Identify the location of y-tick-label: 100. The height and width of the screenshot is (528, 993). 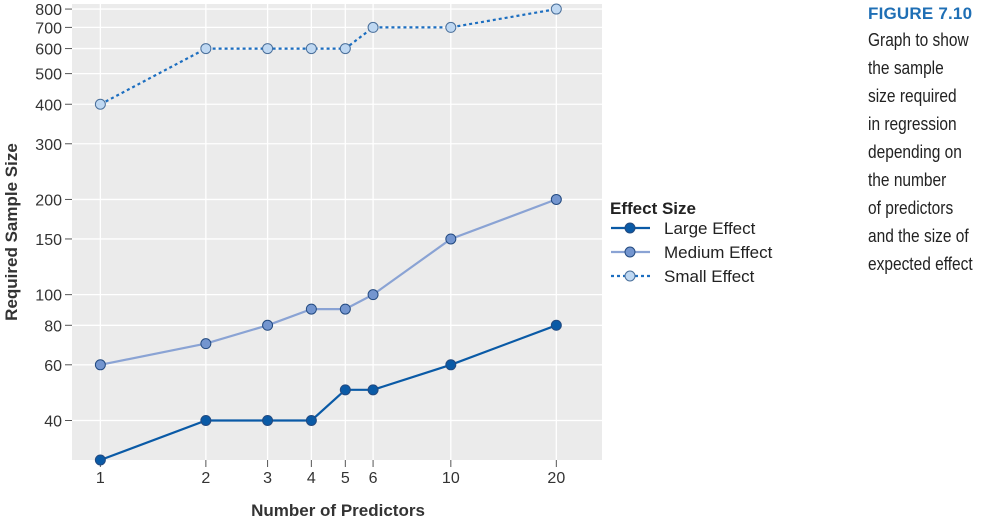
(48, 296).